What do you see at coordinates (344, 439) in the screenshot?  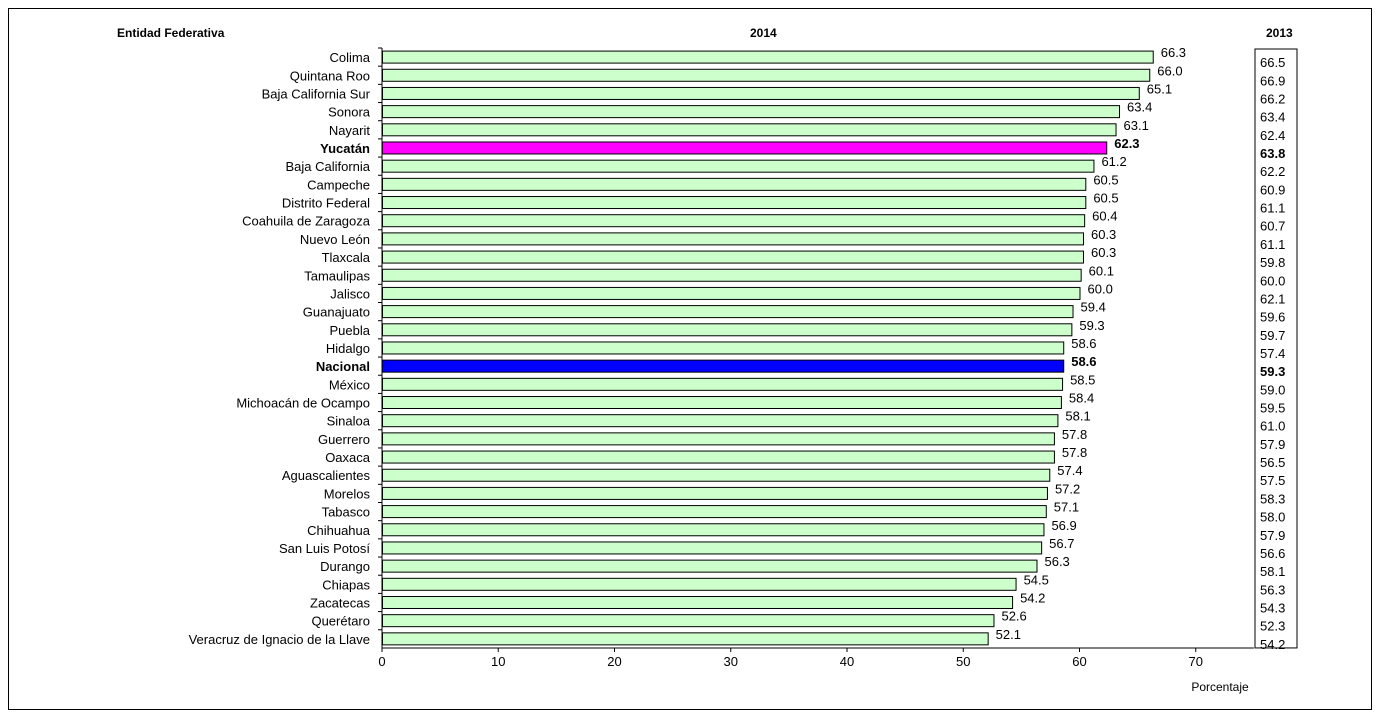 I see `category-label: Guerrero` at bounding box center [344, 439].